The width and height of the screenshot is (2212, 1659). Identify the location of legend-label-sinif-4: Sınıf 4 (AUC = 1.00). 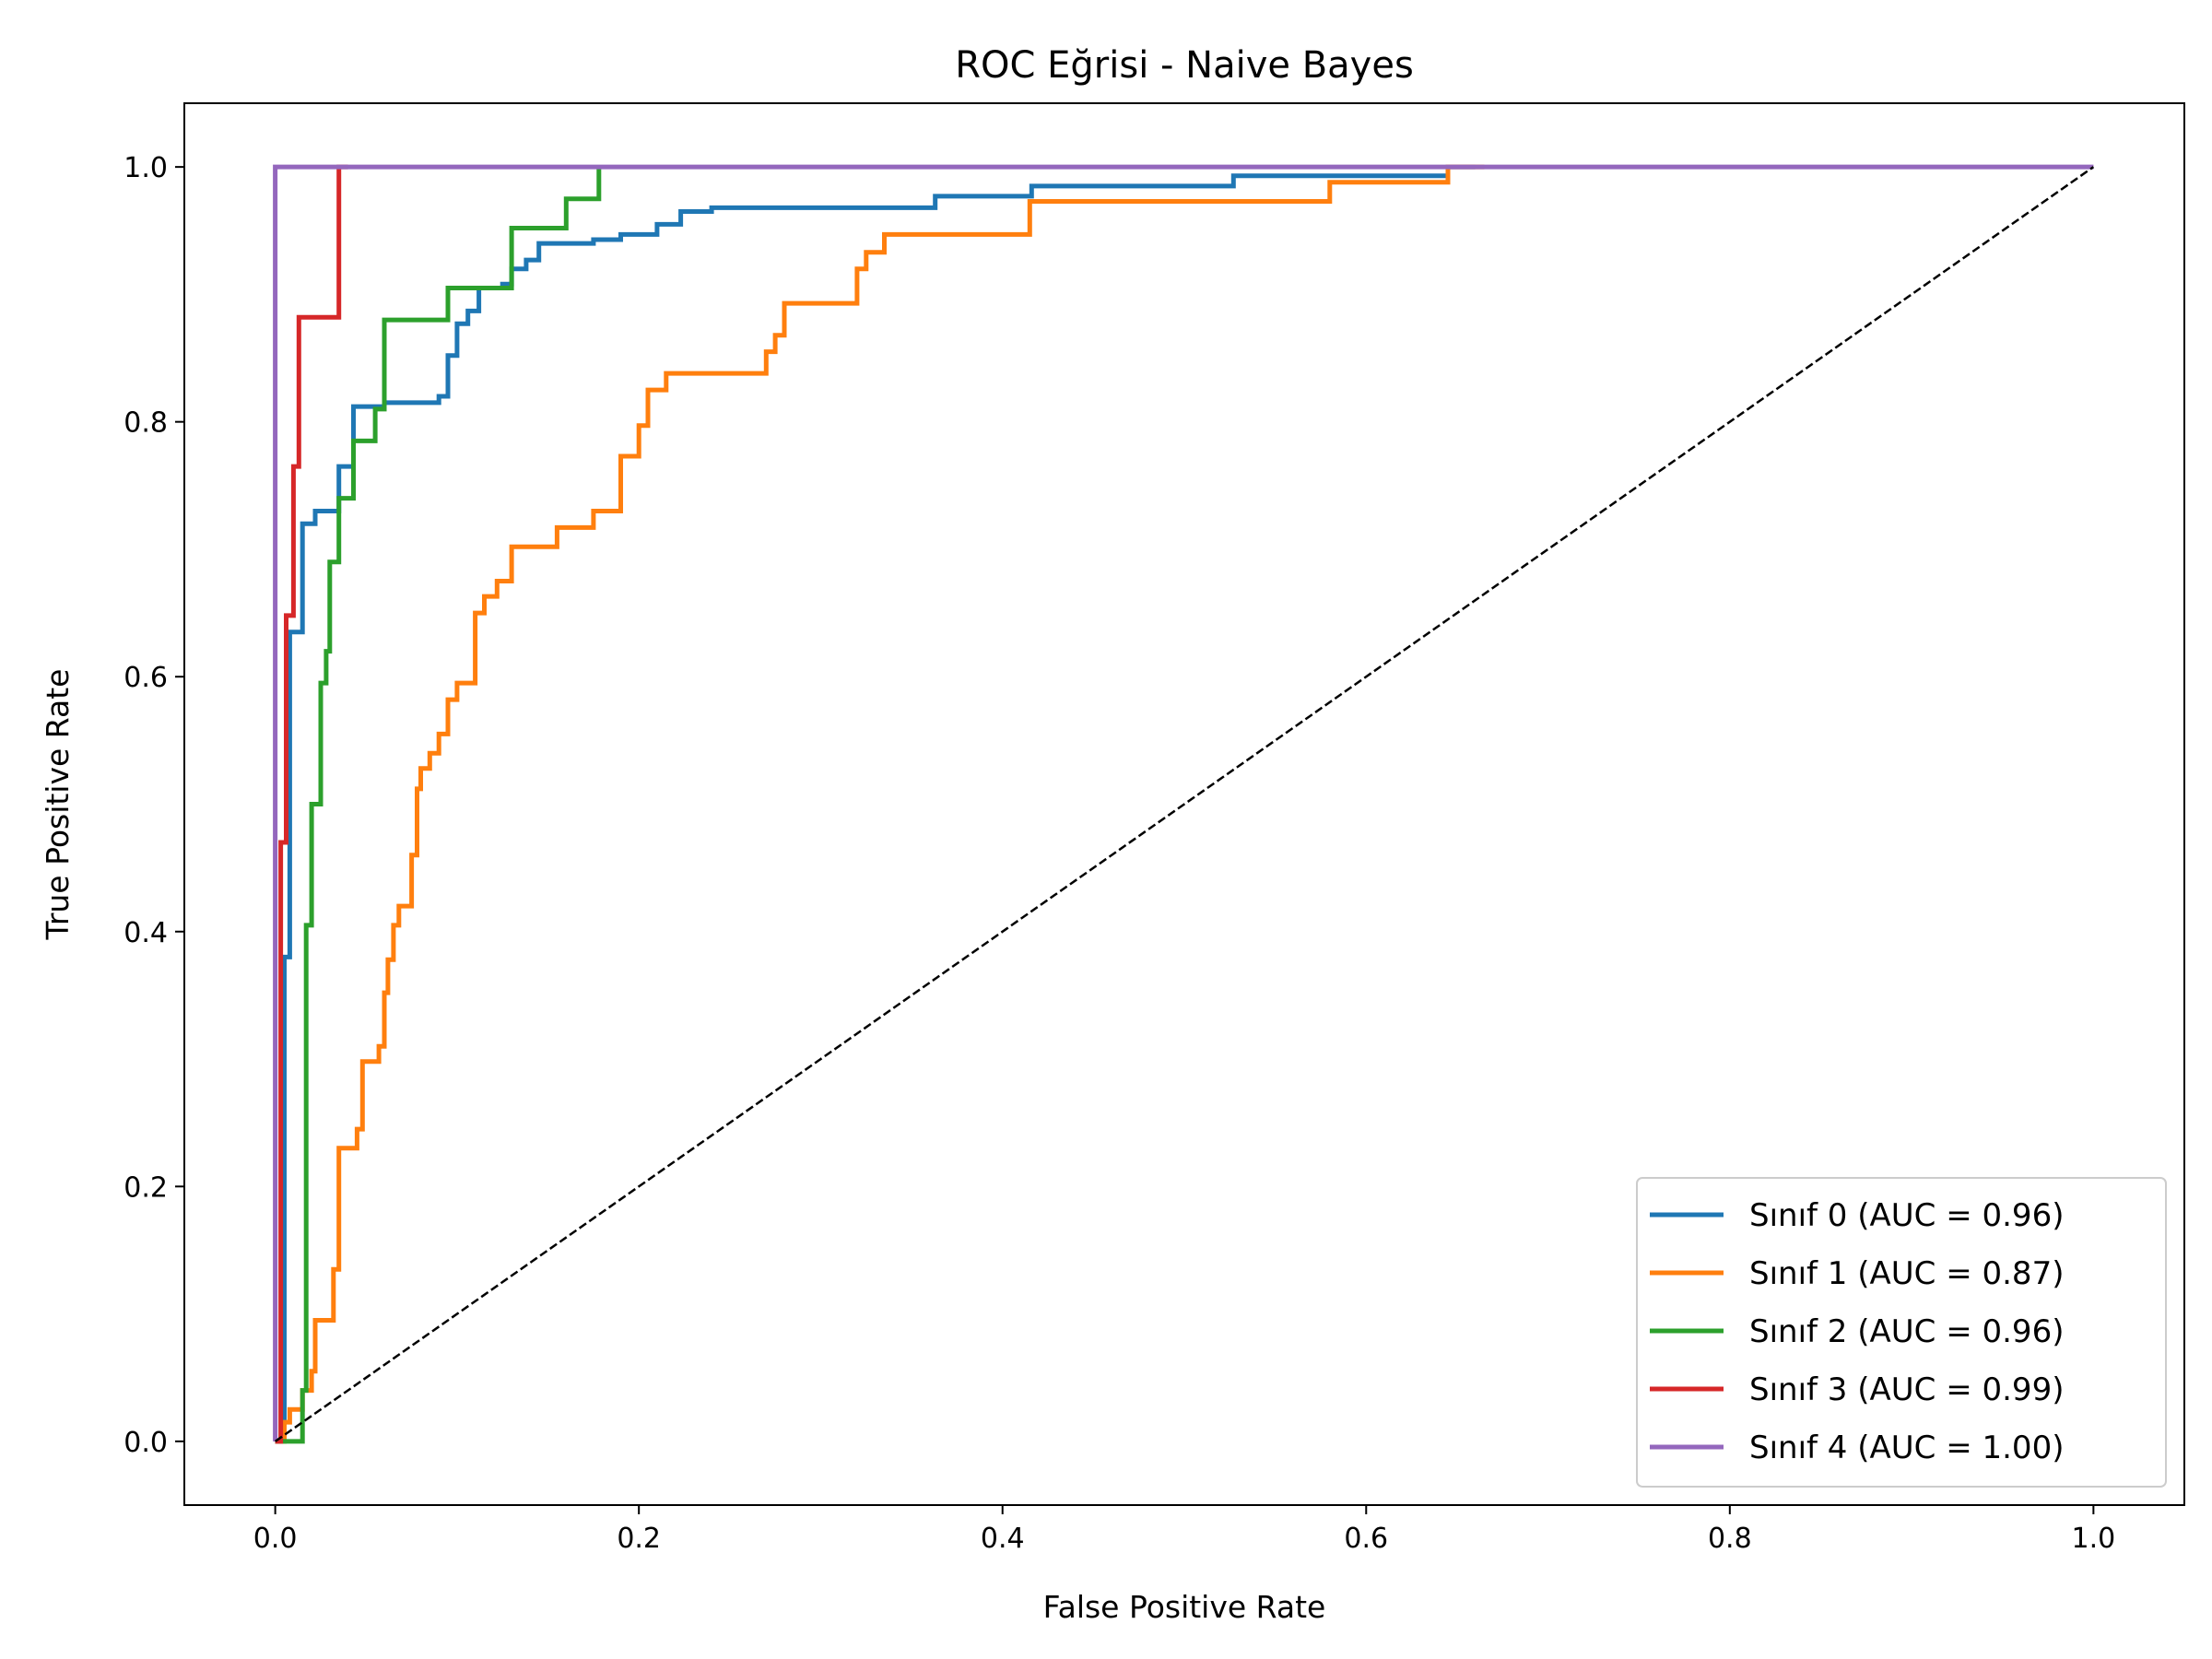
(1906, 1448).